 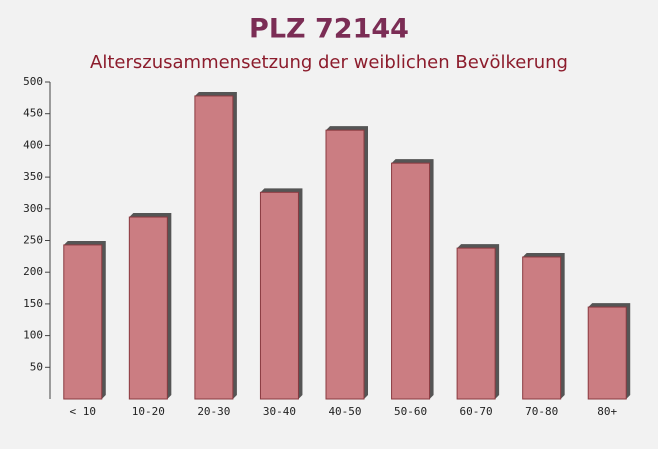 What do you see at coordinates (33, 113) in the screenshot?
I see `y-tick-label: 450` at bounding box center [33, 113].